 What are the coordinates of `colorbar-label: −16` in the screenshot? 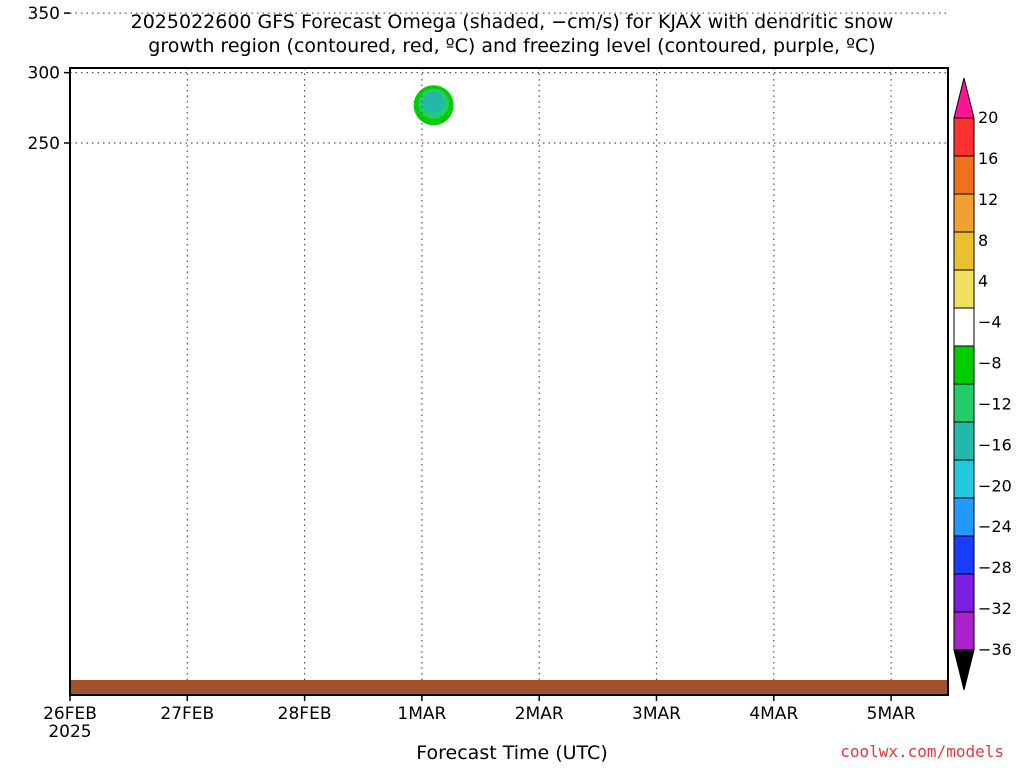 It's located at (995, 444).